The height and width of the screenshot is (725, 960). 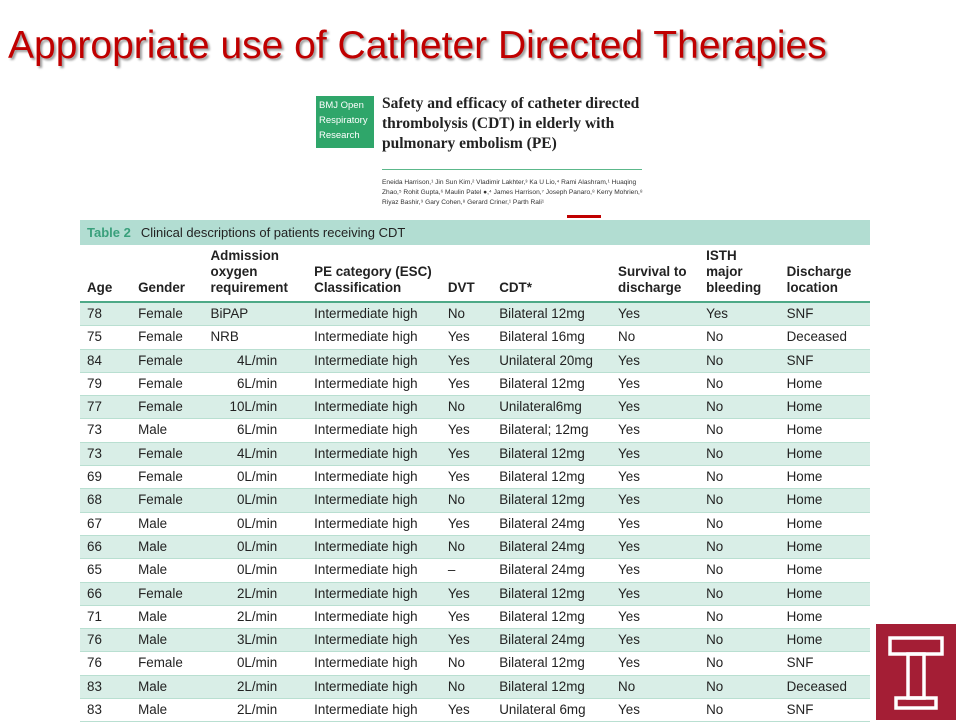 I want to click on table-cell: 83, so click(x=94, y=686).